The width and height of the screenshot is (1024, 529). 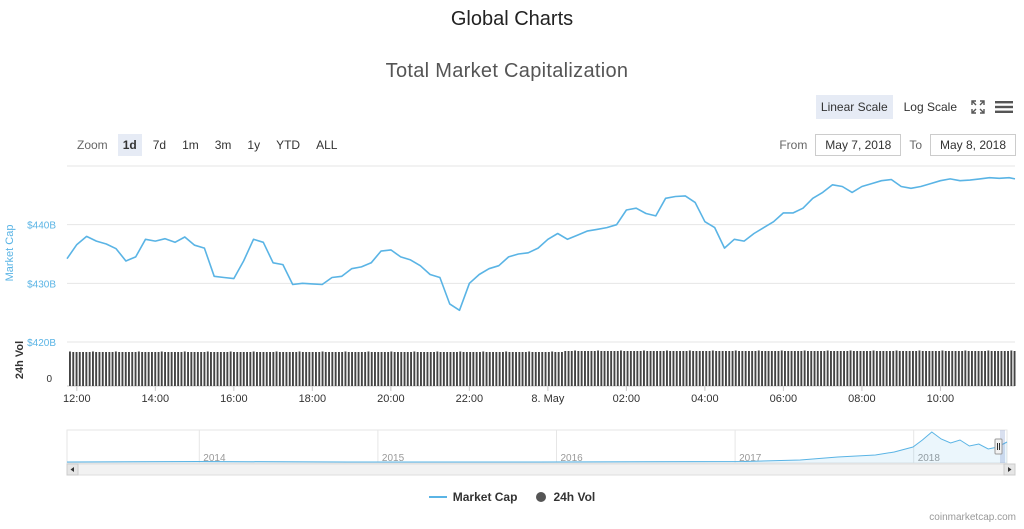 What do you see at coordinates (930, 107) in the screenshot?
I see `log-scale-button: Log Scale` at bounding box center [930, 107].